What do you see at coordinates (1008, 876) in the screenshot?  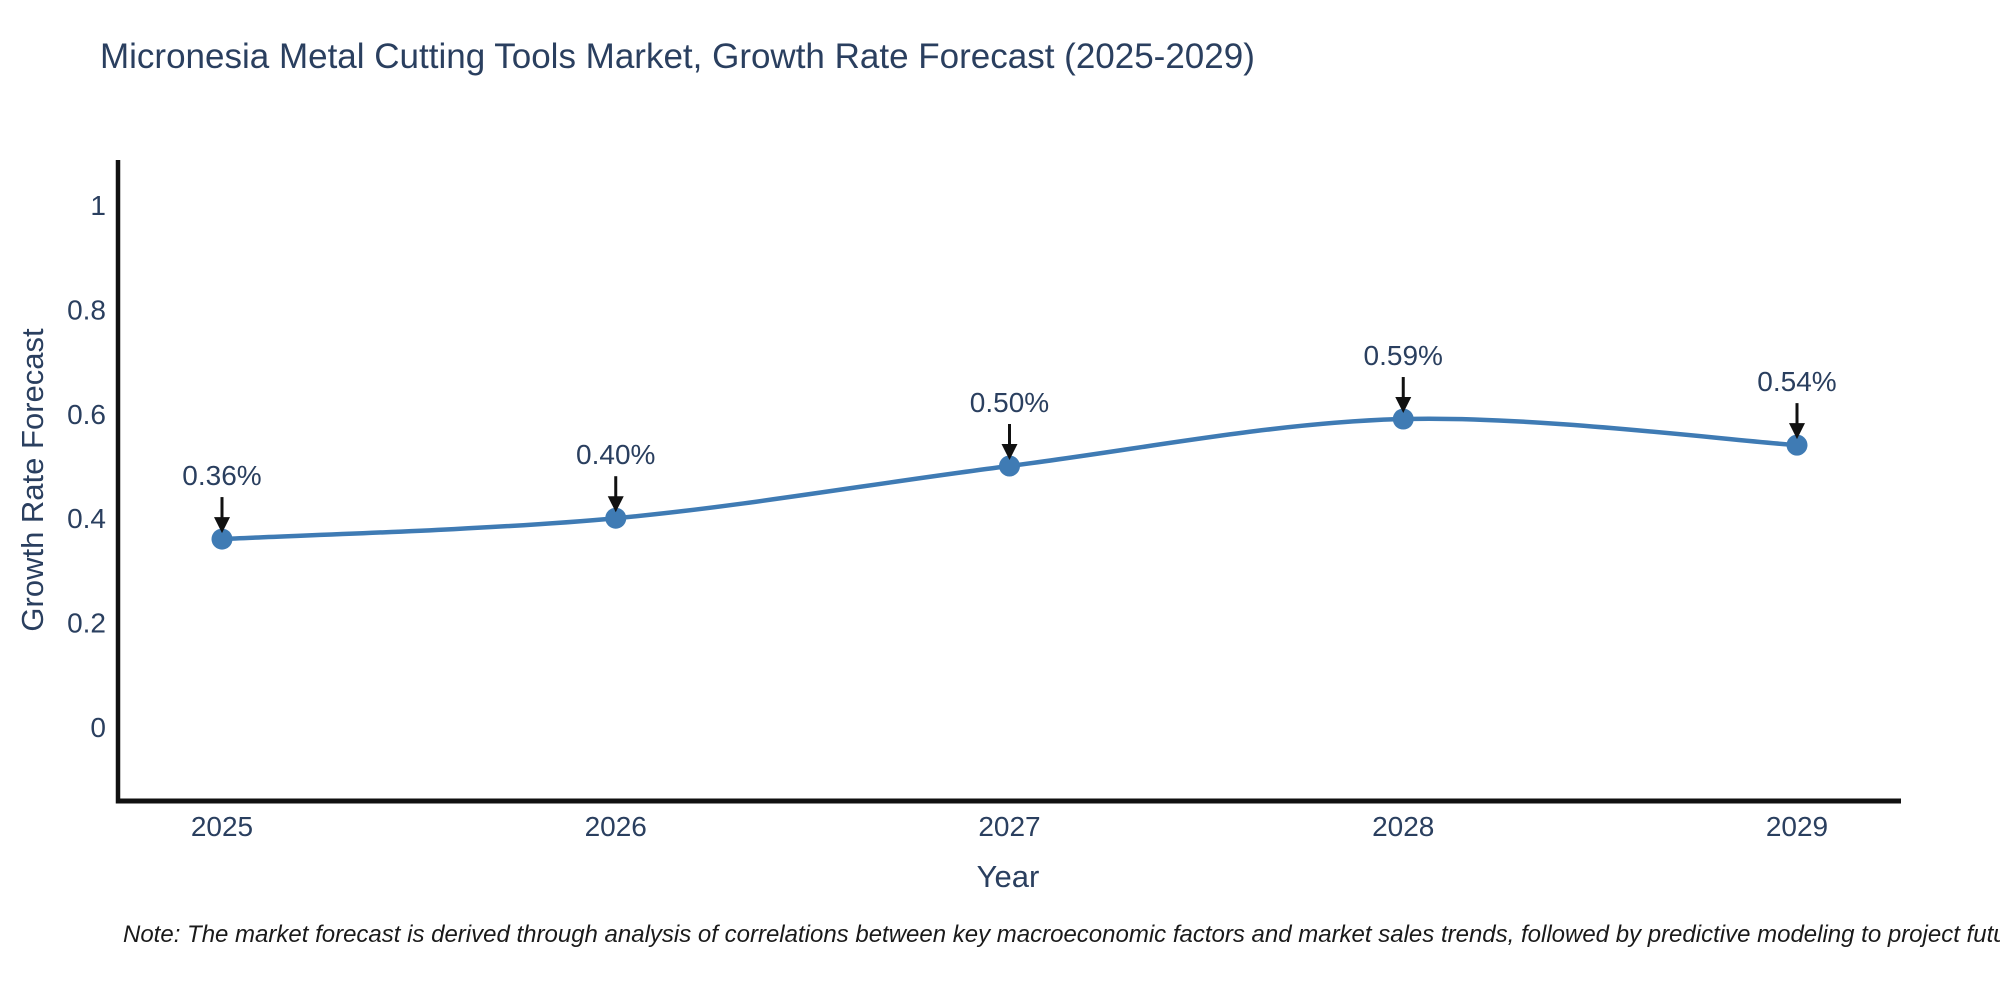 I see `x-axis-title: Year` at bounding box center [1008, 876].